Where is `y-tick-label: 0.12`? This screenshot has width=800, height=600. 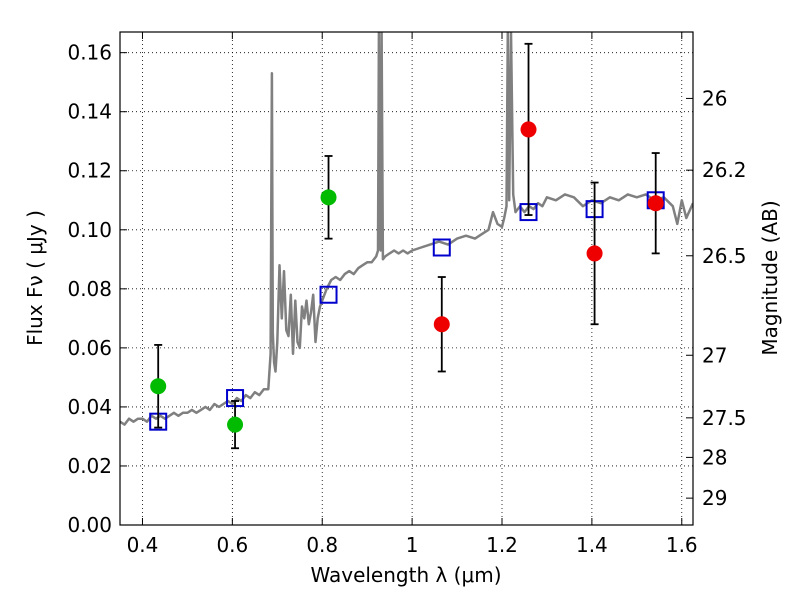
y-tick-label: 0.12 is located at coordinates (89, 171).